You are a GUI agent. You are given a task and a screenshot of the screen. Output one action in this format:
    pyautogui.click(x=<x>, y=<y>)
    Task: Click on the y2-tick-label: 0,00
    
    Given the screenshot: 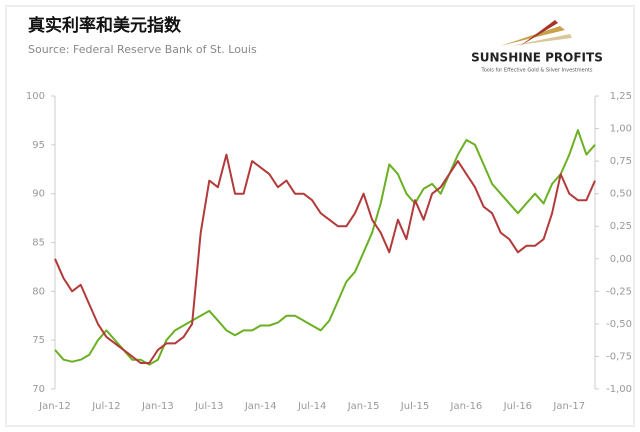 What is the action you would take?
    pyautogui.click(x=621, y=259)
    